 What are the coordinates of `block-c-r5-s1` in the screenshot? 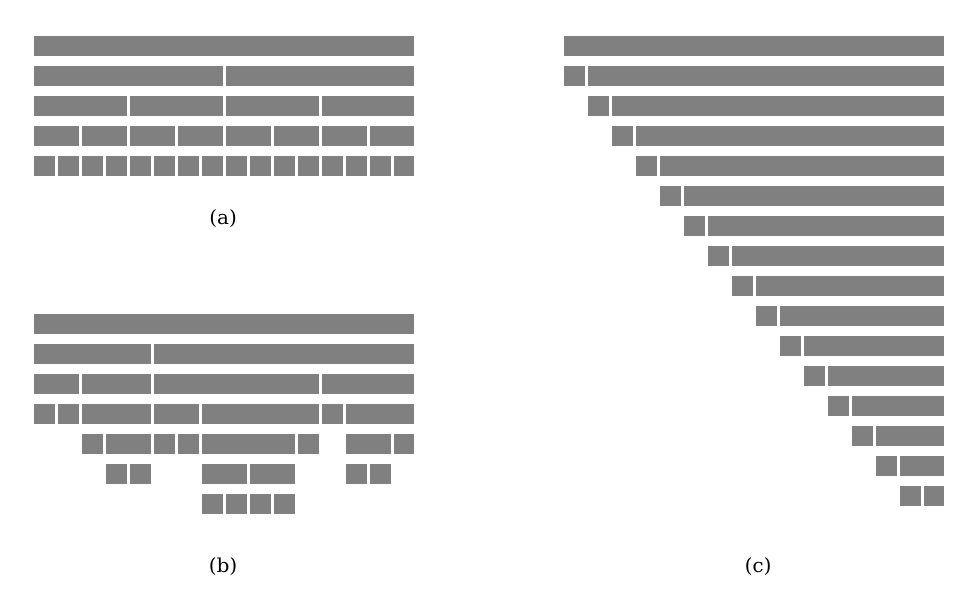 It's located at (814, 196).